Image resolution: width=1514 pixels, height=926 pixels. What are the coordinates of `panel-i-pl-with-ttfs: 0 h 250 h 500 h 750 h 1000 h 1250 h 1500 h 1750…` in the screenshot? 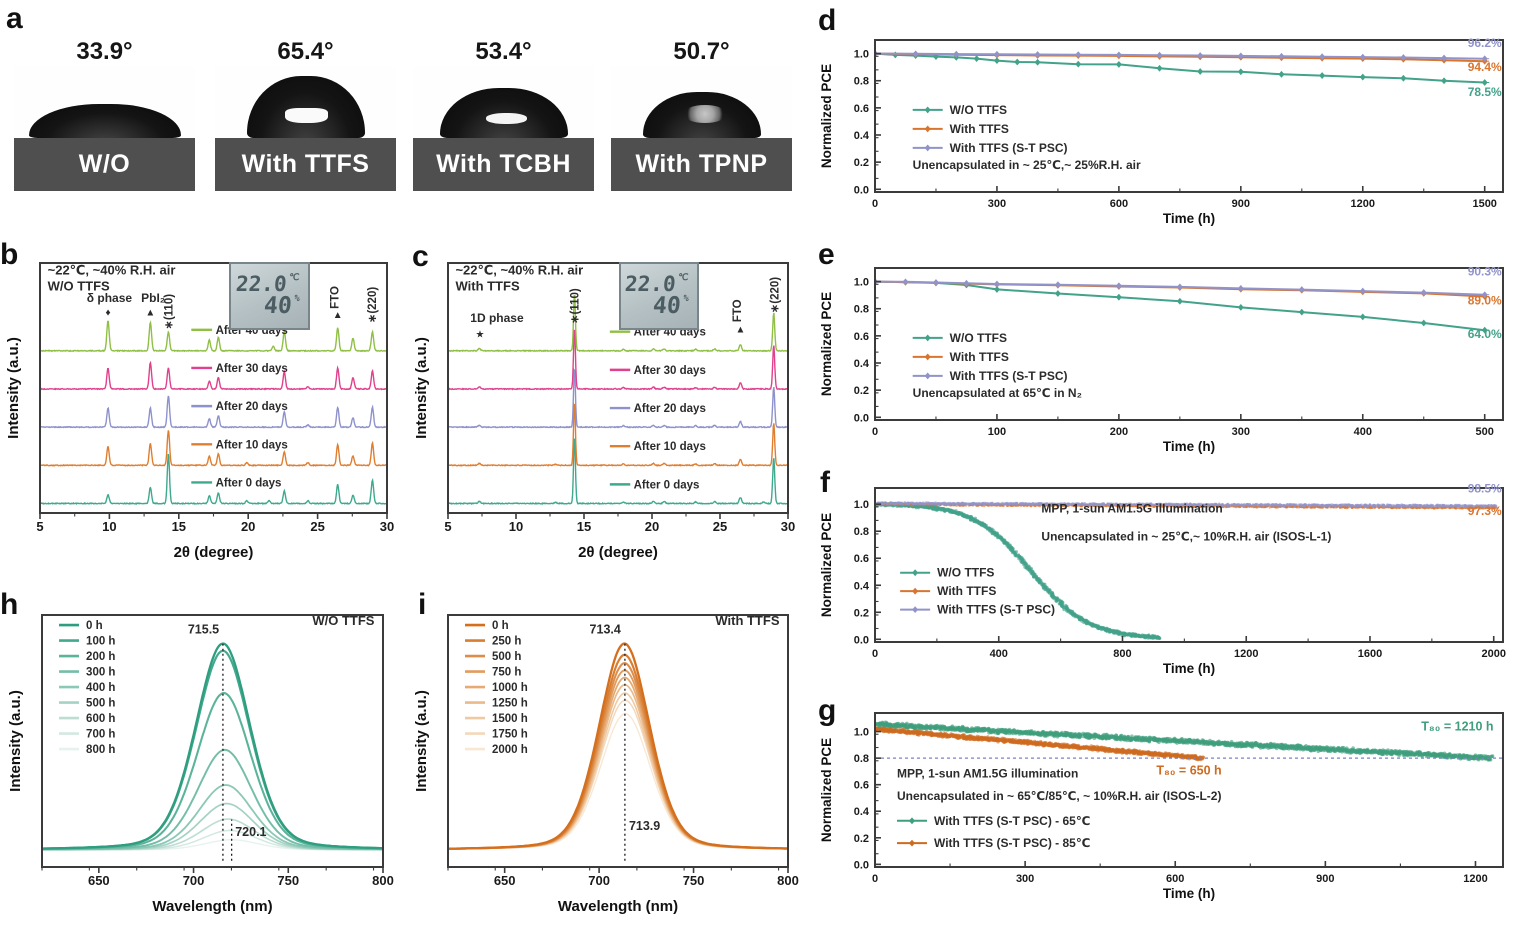 It's located at (610, 755).